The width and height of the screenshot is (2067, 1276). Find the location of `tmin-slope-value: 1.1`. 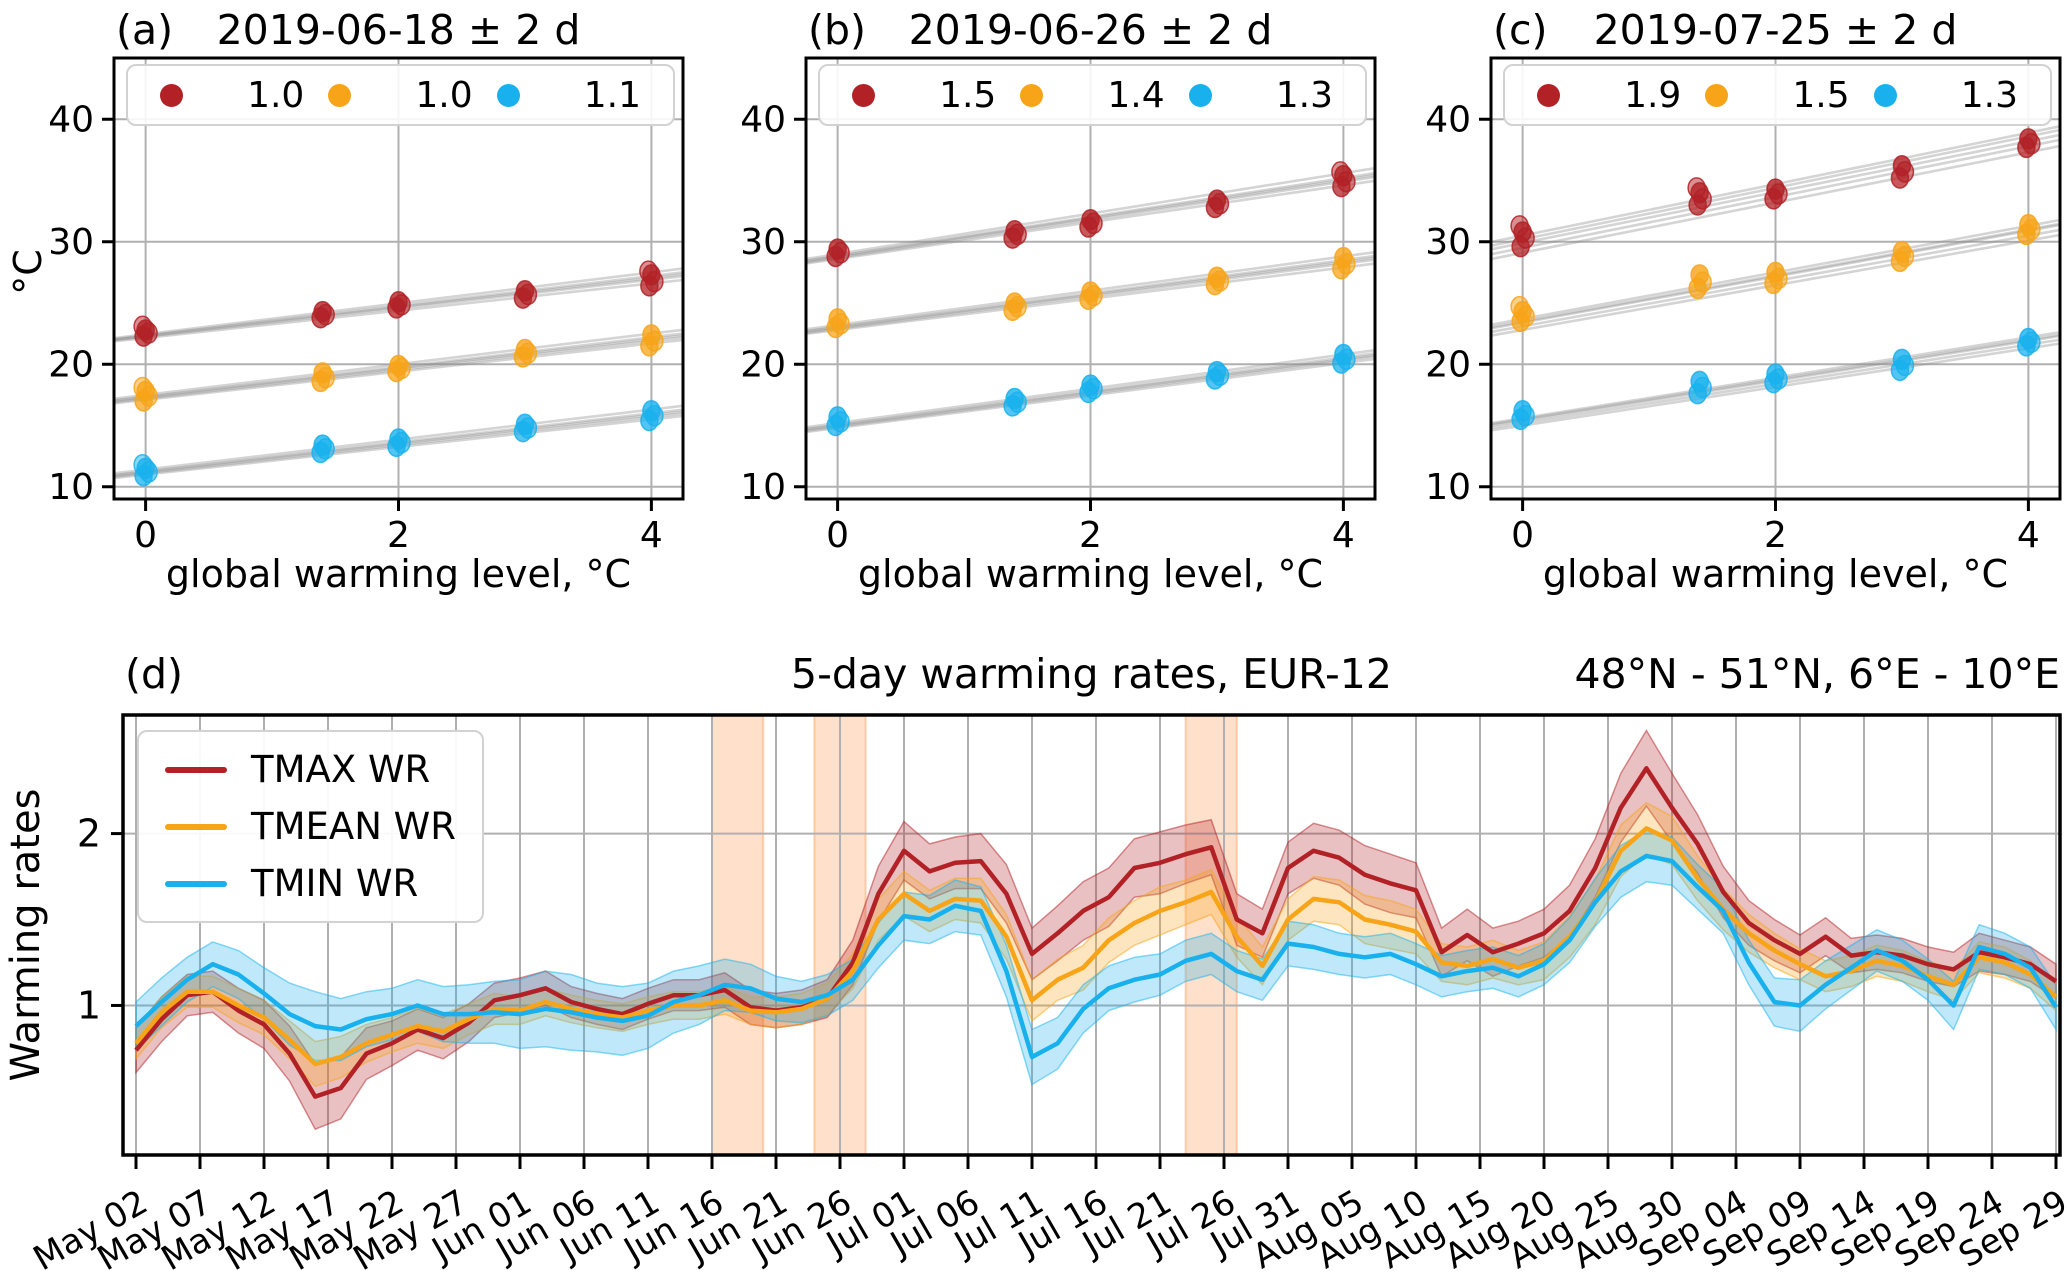

tmin-slope-value: 1.1 is located at coordinates (612, 95).